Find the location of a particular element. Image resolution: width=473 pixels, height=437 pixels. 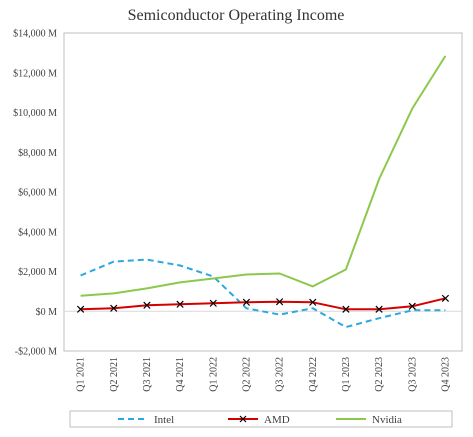

x-tick-label: Q3 2021 is located at coordinates (147, 374).